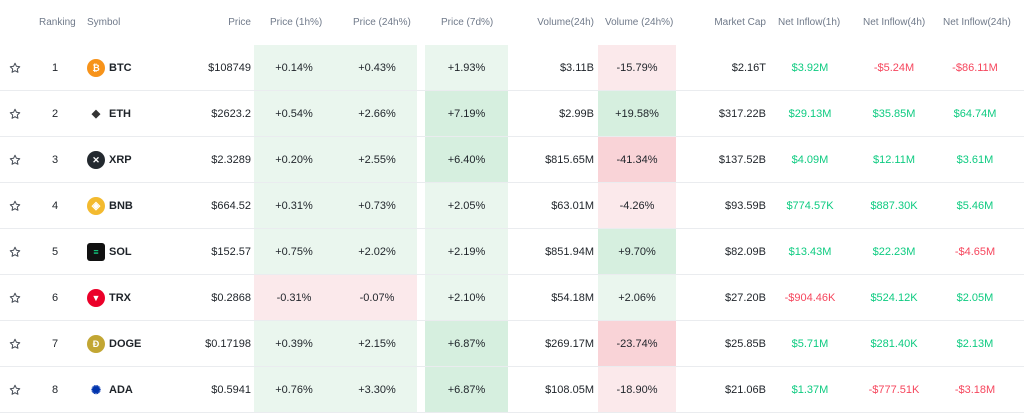 The image size is (1024, 413). What do you see at coordinates (55, 390) in the screenshot?
I see `rank-value: 8` at bounding box center [55, 390].